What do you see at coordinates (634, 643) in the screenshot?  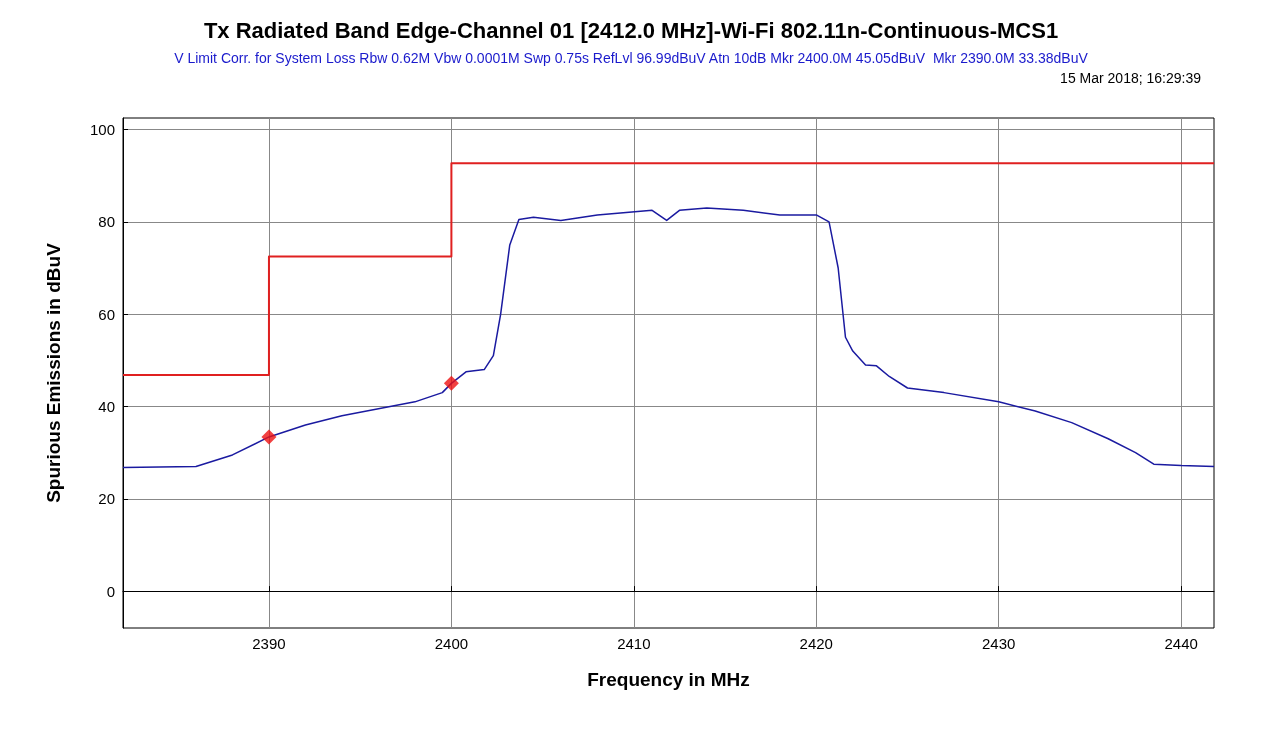 I see `x-tick-label: 2410` at bounding box center [634, 643].